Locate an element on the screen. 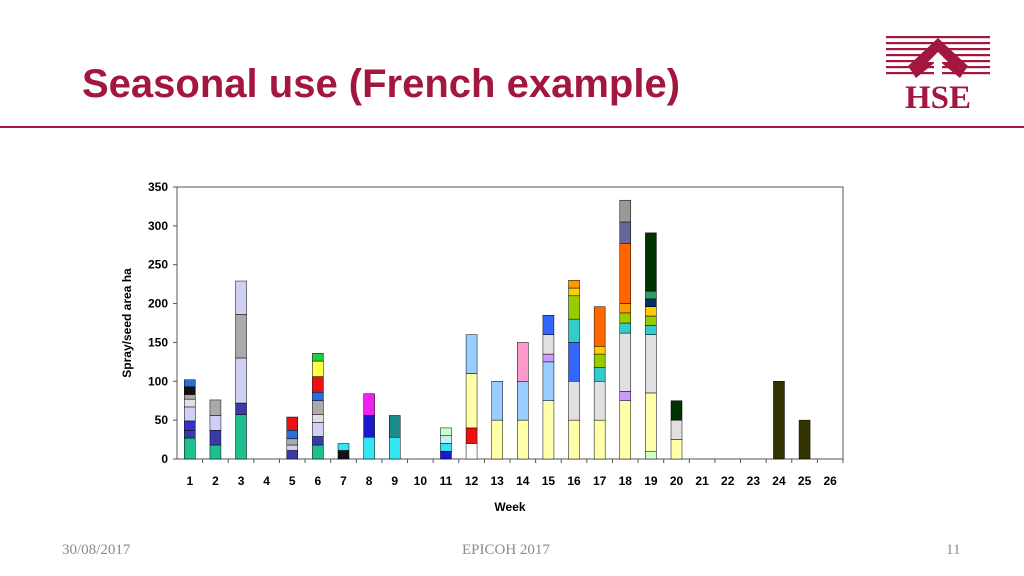  x-tick-label: 17 is located at coordinates (600, 481).